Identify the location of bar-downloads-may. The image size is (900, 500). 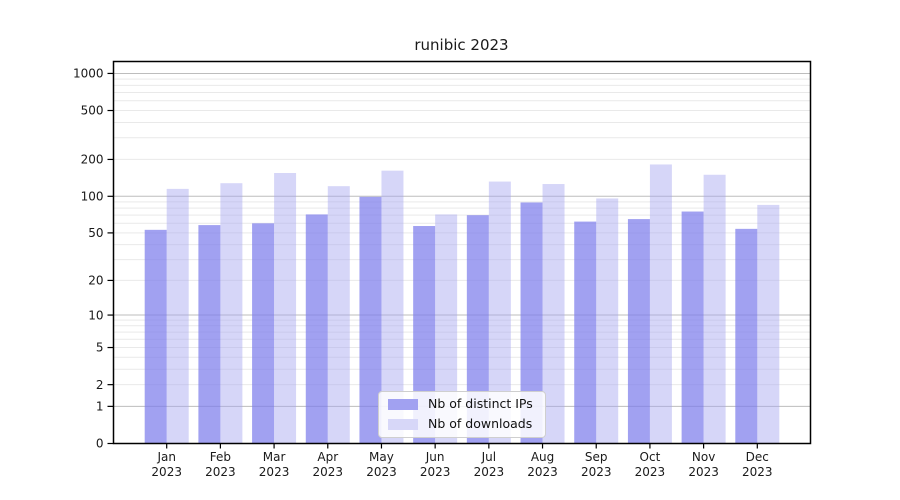
(392, 307).